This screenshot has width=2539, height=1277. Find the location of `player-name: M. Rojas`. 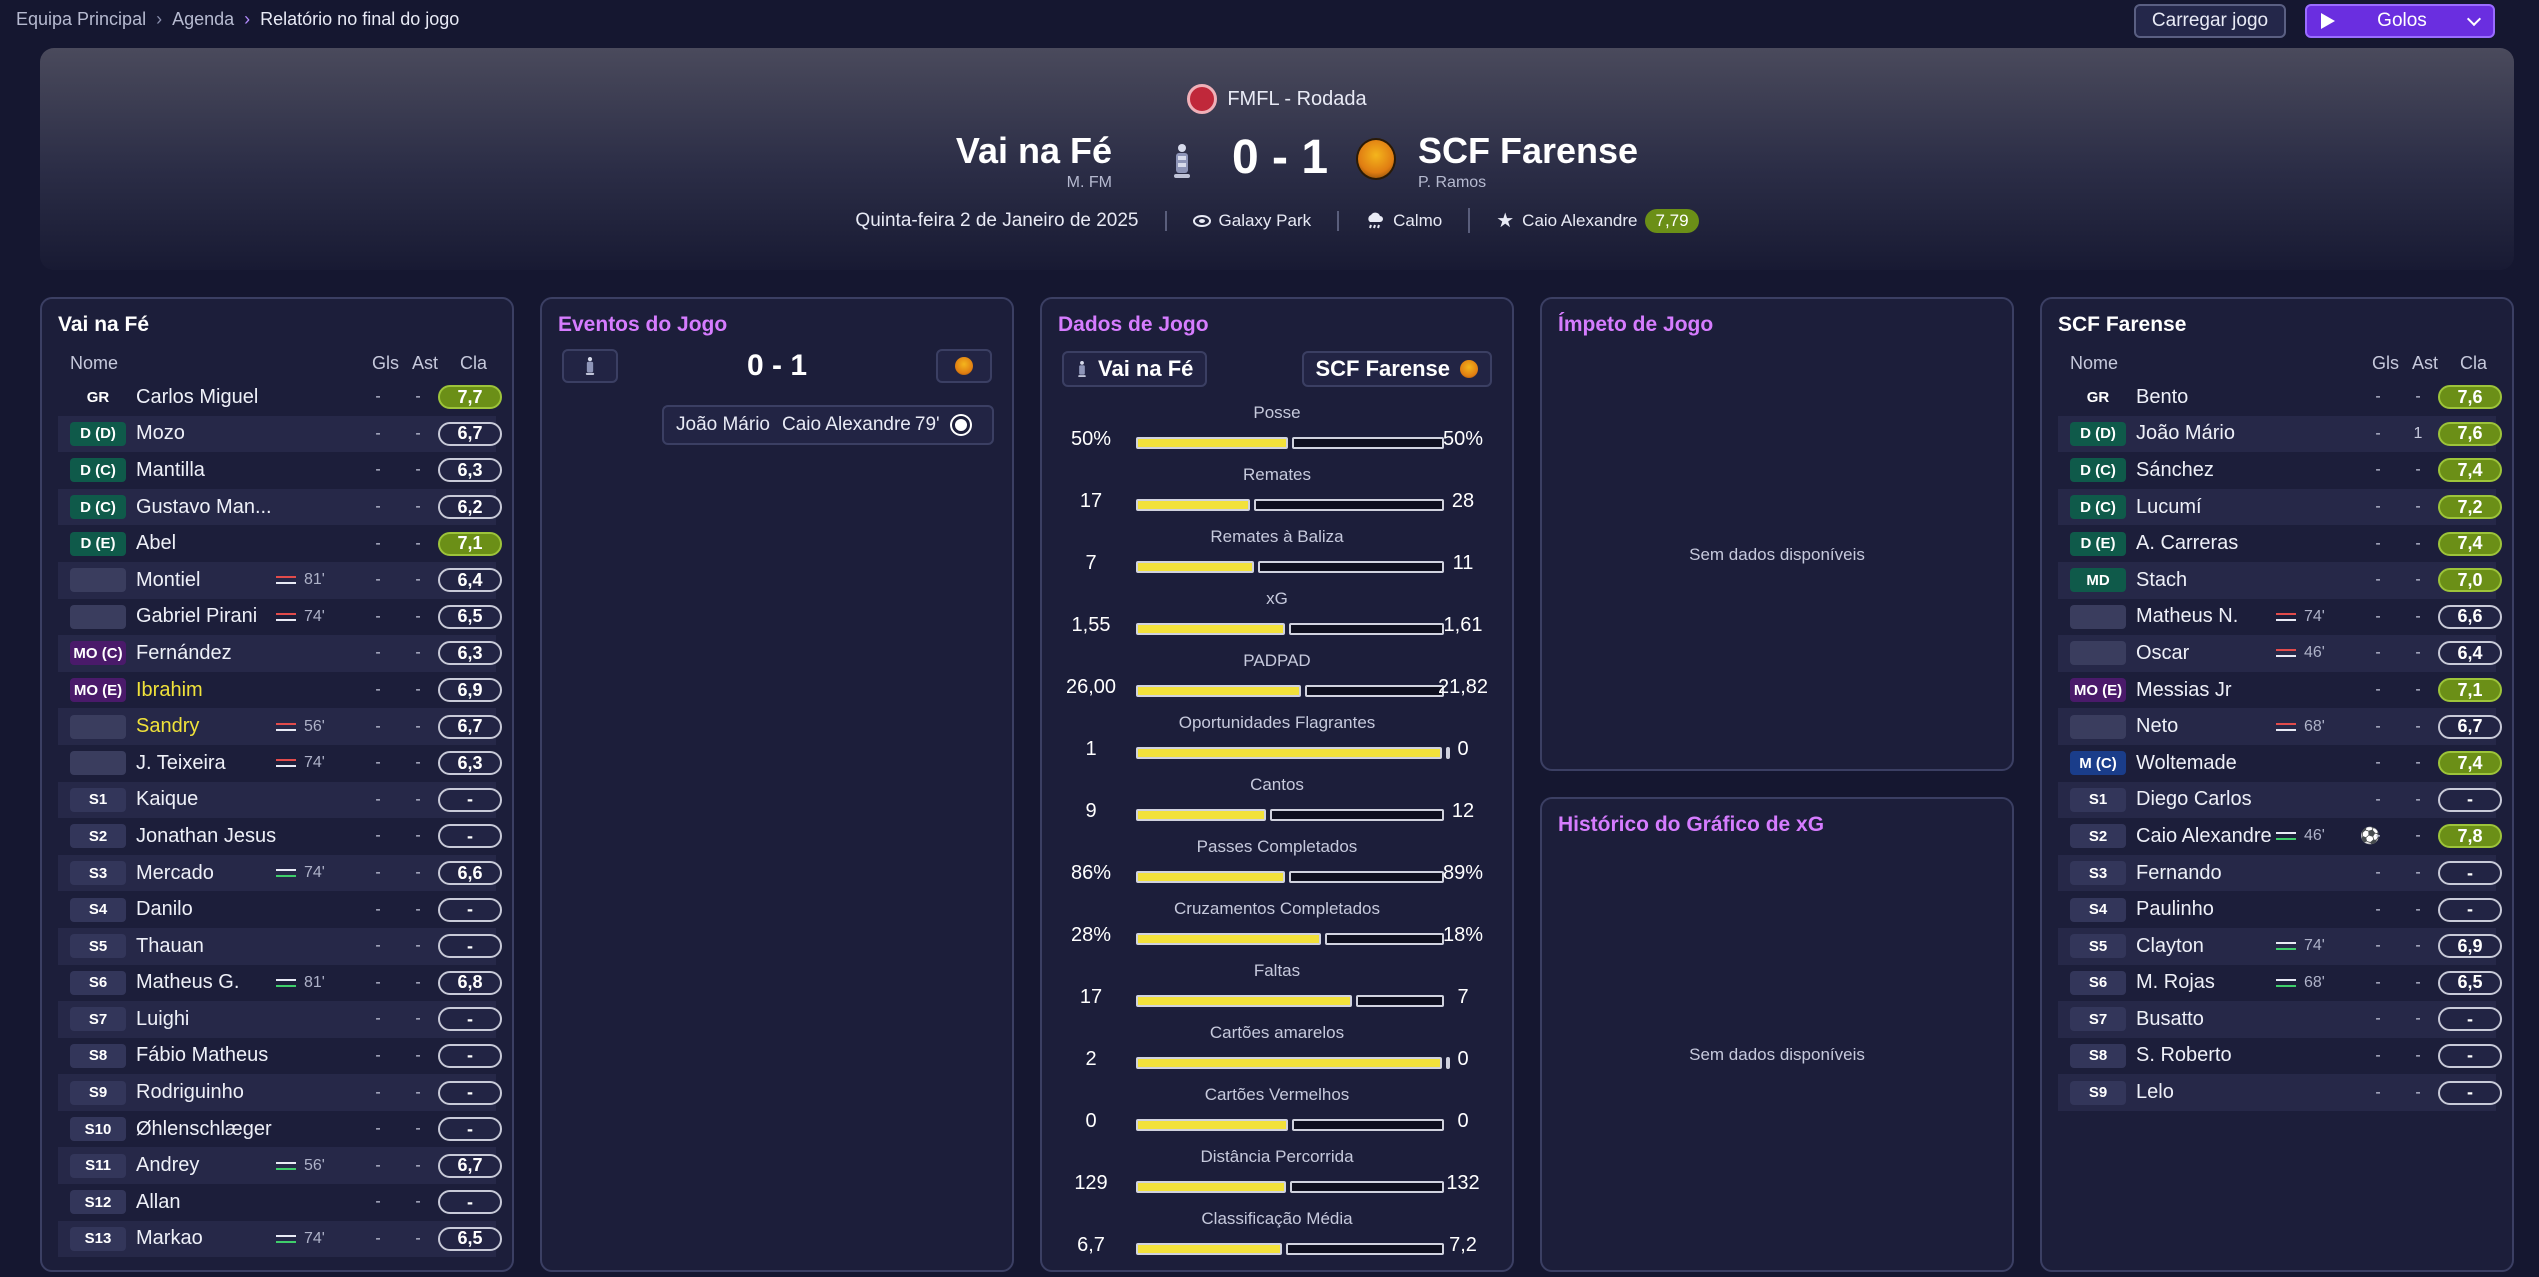

player-name: M. Rojas is located at coordinates (2175, 982).